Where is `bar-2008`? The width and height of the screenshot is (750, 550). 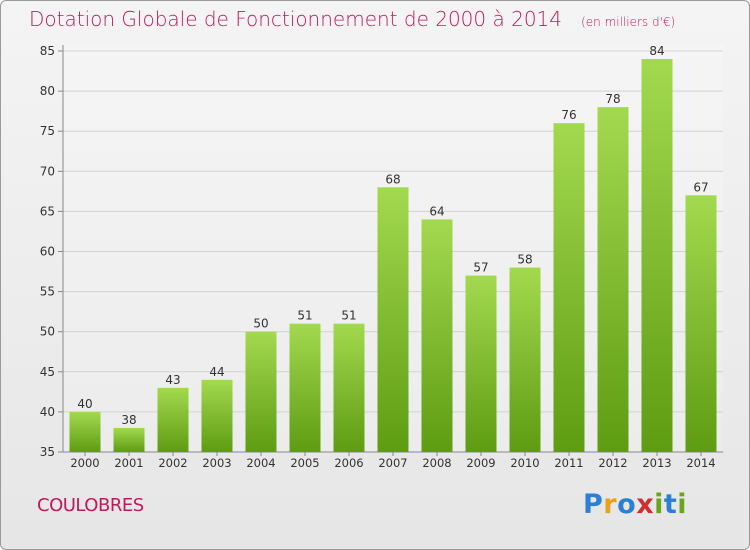
bar-2008 is located at coordinates (437, 335).